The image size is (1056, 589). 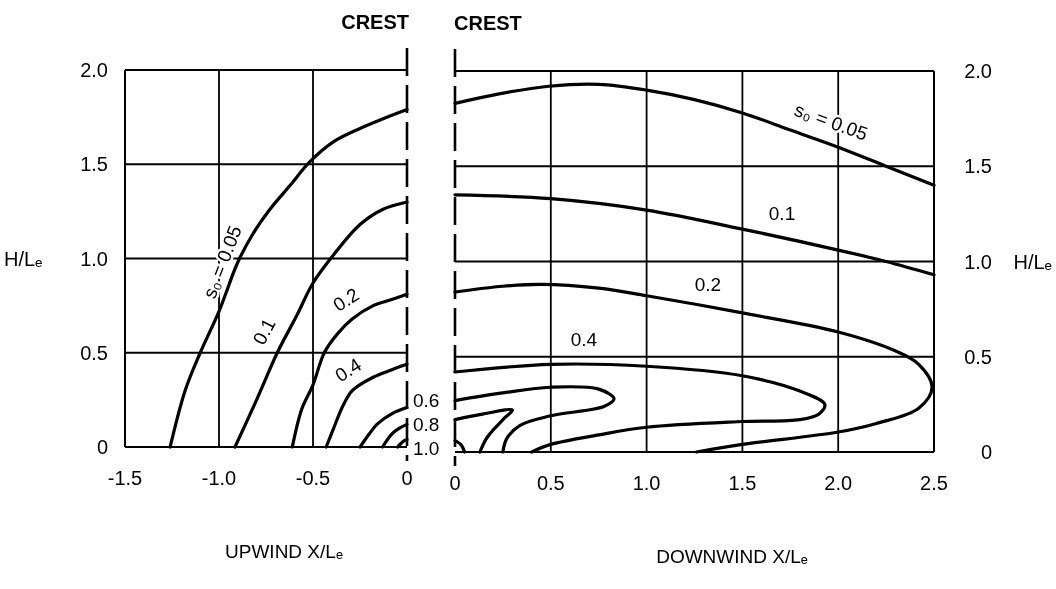 What do you see at coordinates (732, 556) in the screenshot?
I see `x-axis-title: DOWNWIND X/Lₑ` at bounding box center [732, 556].